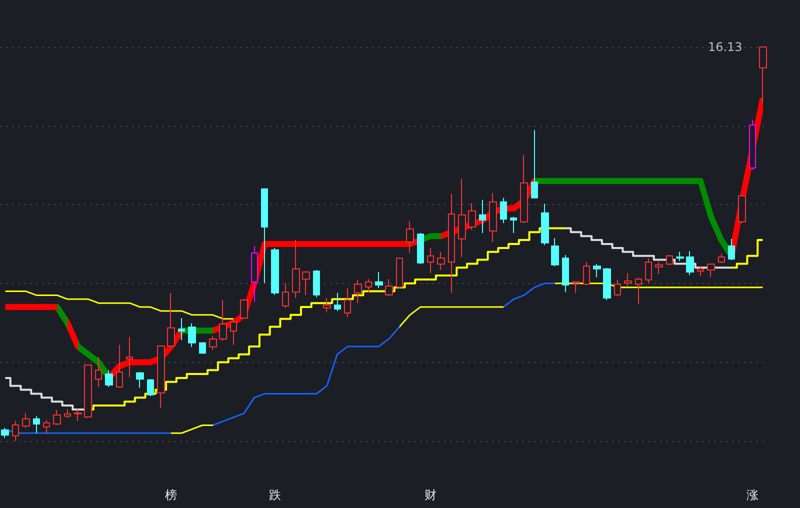  Describe the element at coordinates (430, 495) in the screenshot. I see `x-tick-label: 财` at that location.